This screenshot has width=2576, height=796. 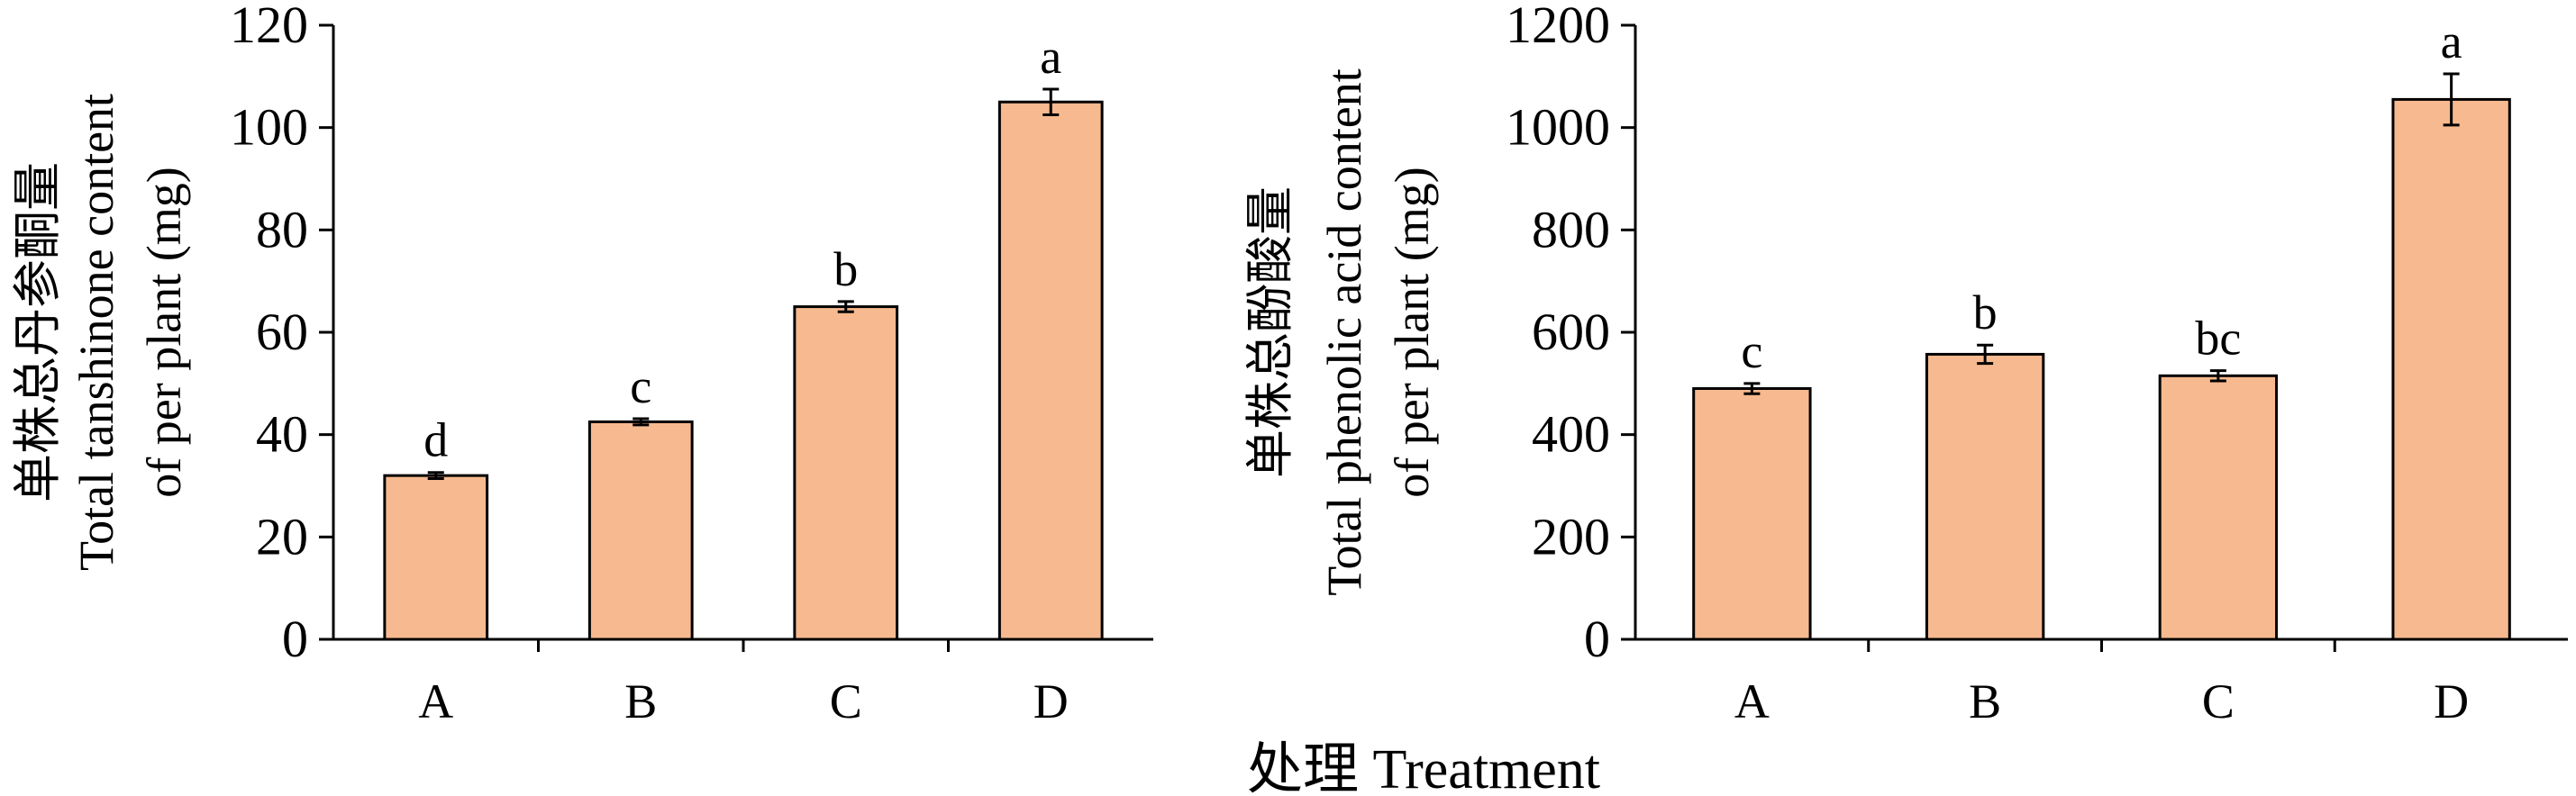 What do you see at coordinates (1571, 536) in the screenshot?
I see `y-tick-label: 200` at bounding box center [1571, 536].